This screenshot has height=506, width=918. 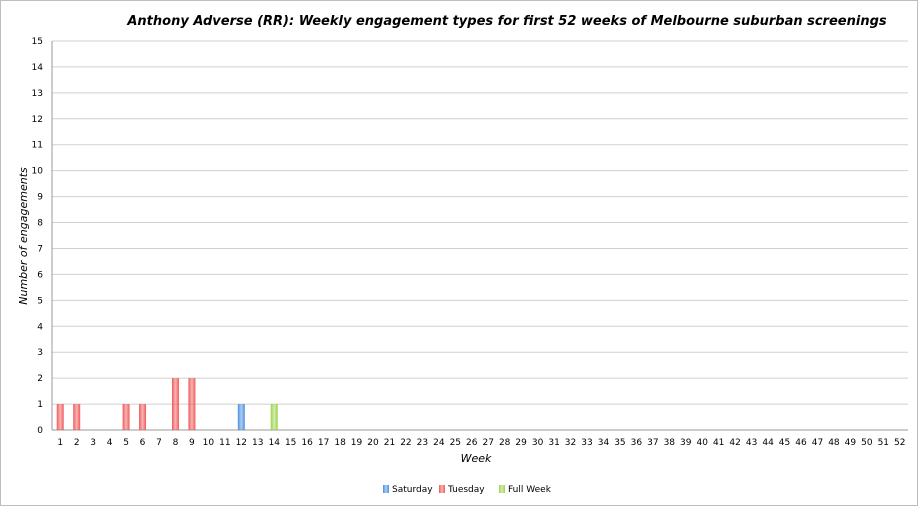 What do you see at coordinates (224, 443) in the screenshot?
I see `x-tick-label: 11` at bounding box center [224, 443].